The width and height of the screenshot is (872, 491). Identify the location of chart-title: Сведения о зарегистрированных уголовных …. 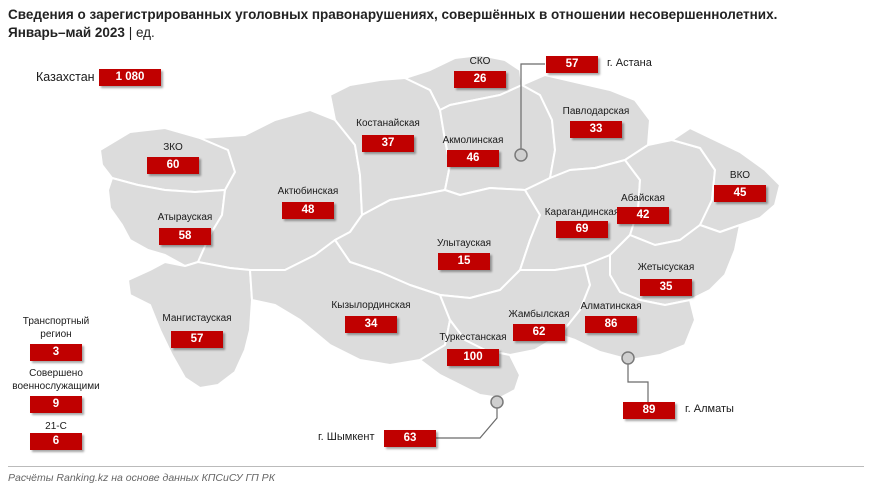
(393, 14).